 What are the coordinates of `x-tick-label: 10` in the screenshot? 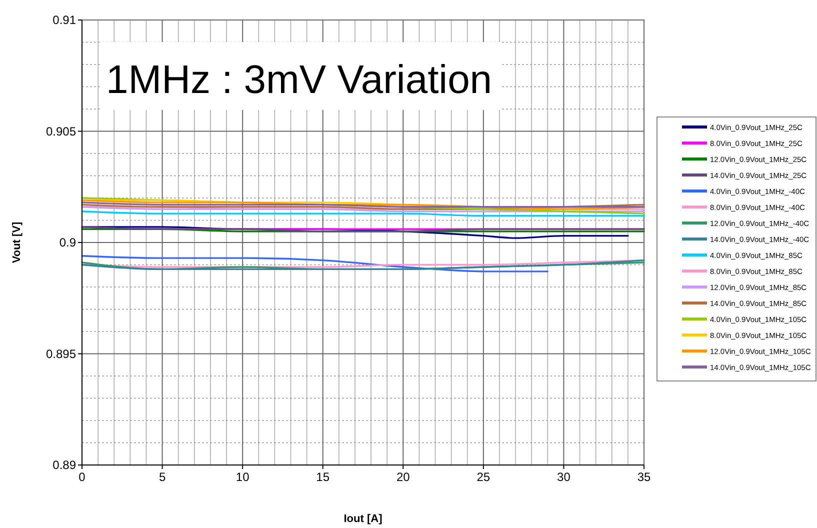 It's located at (243, 477).